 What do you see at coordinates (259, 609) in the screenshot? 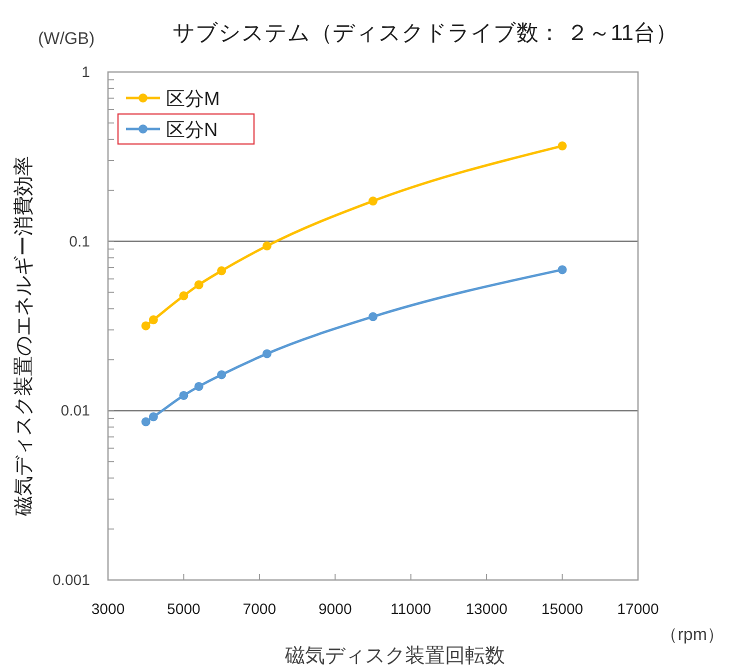
I see `x-tick-label: 7000` at bounding box center [259, 609].